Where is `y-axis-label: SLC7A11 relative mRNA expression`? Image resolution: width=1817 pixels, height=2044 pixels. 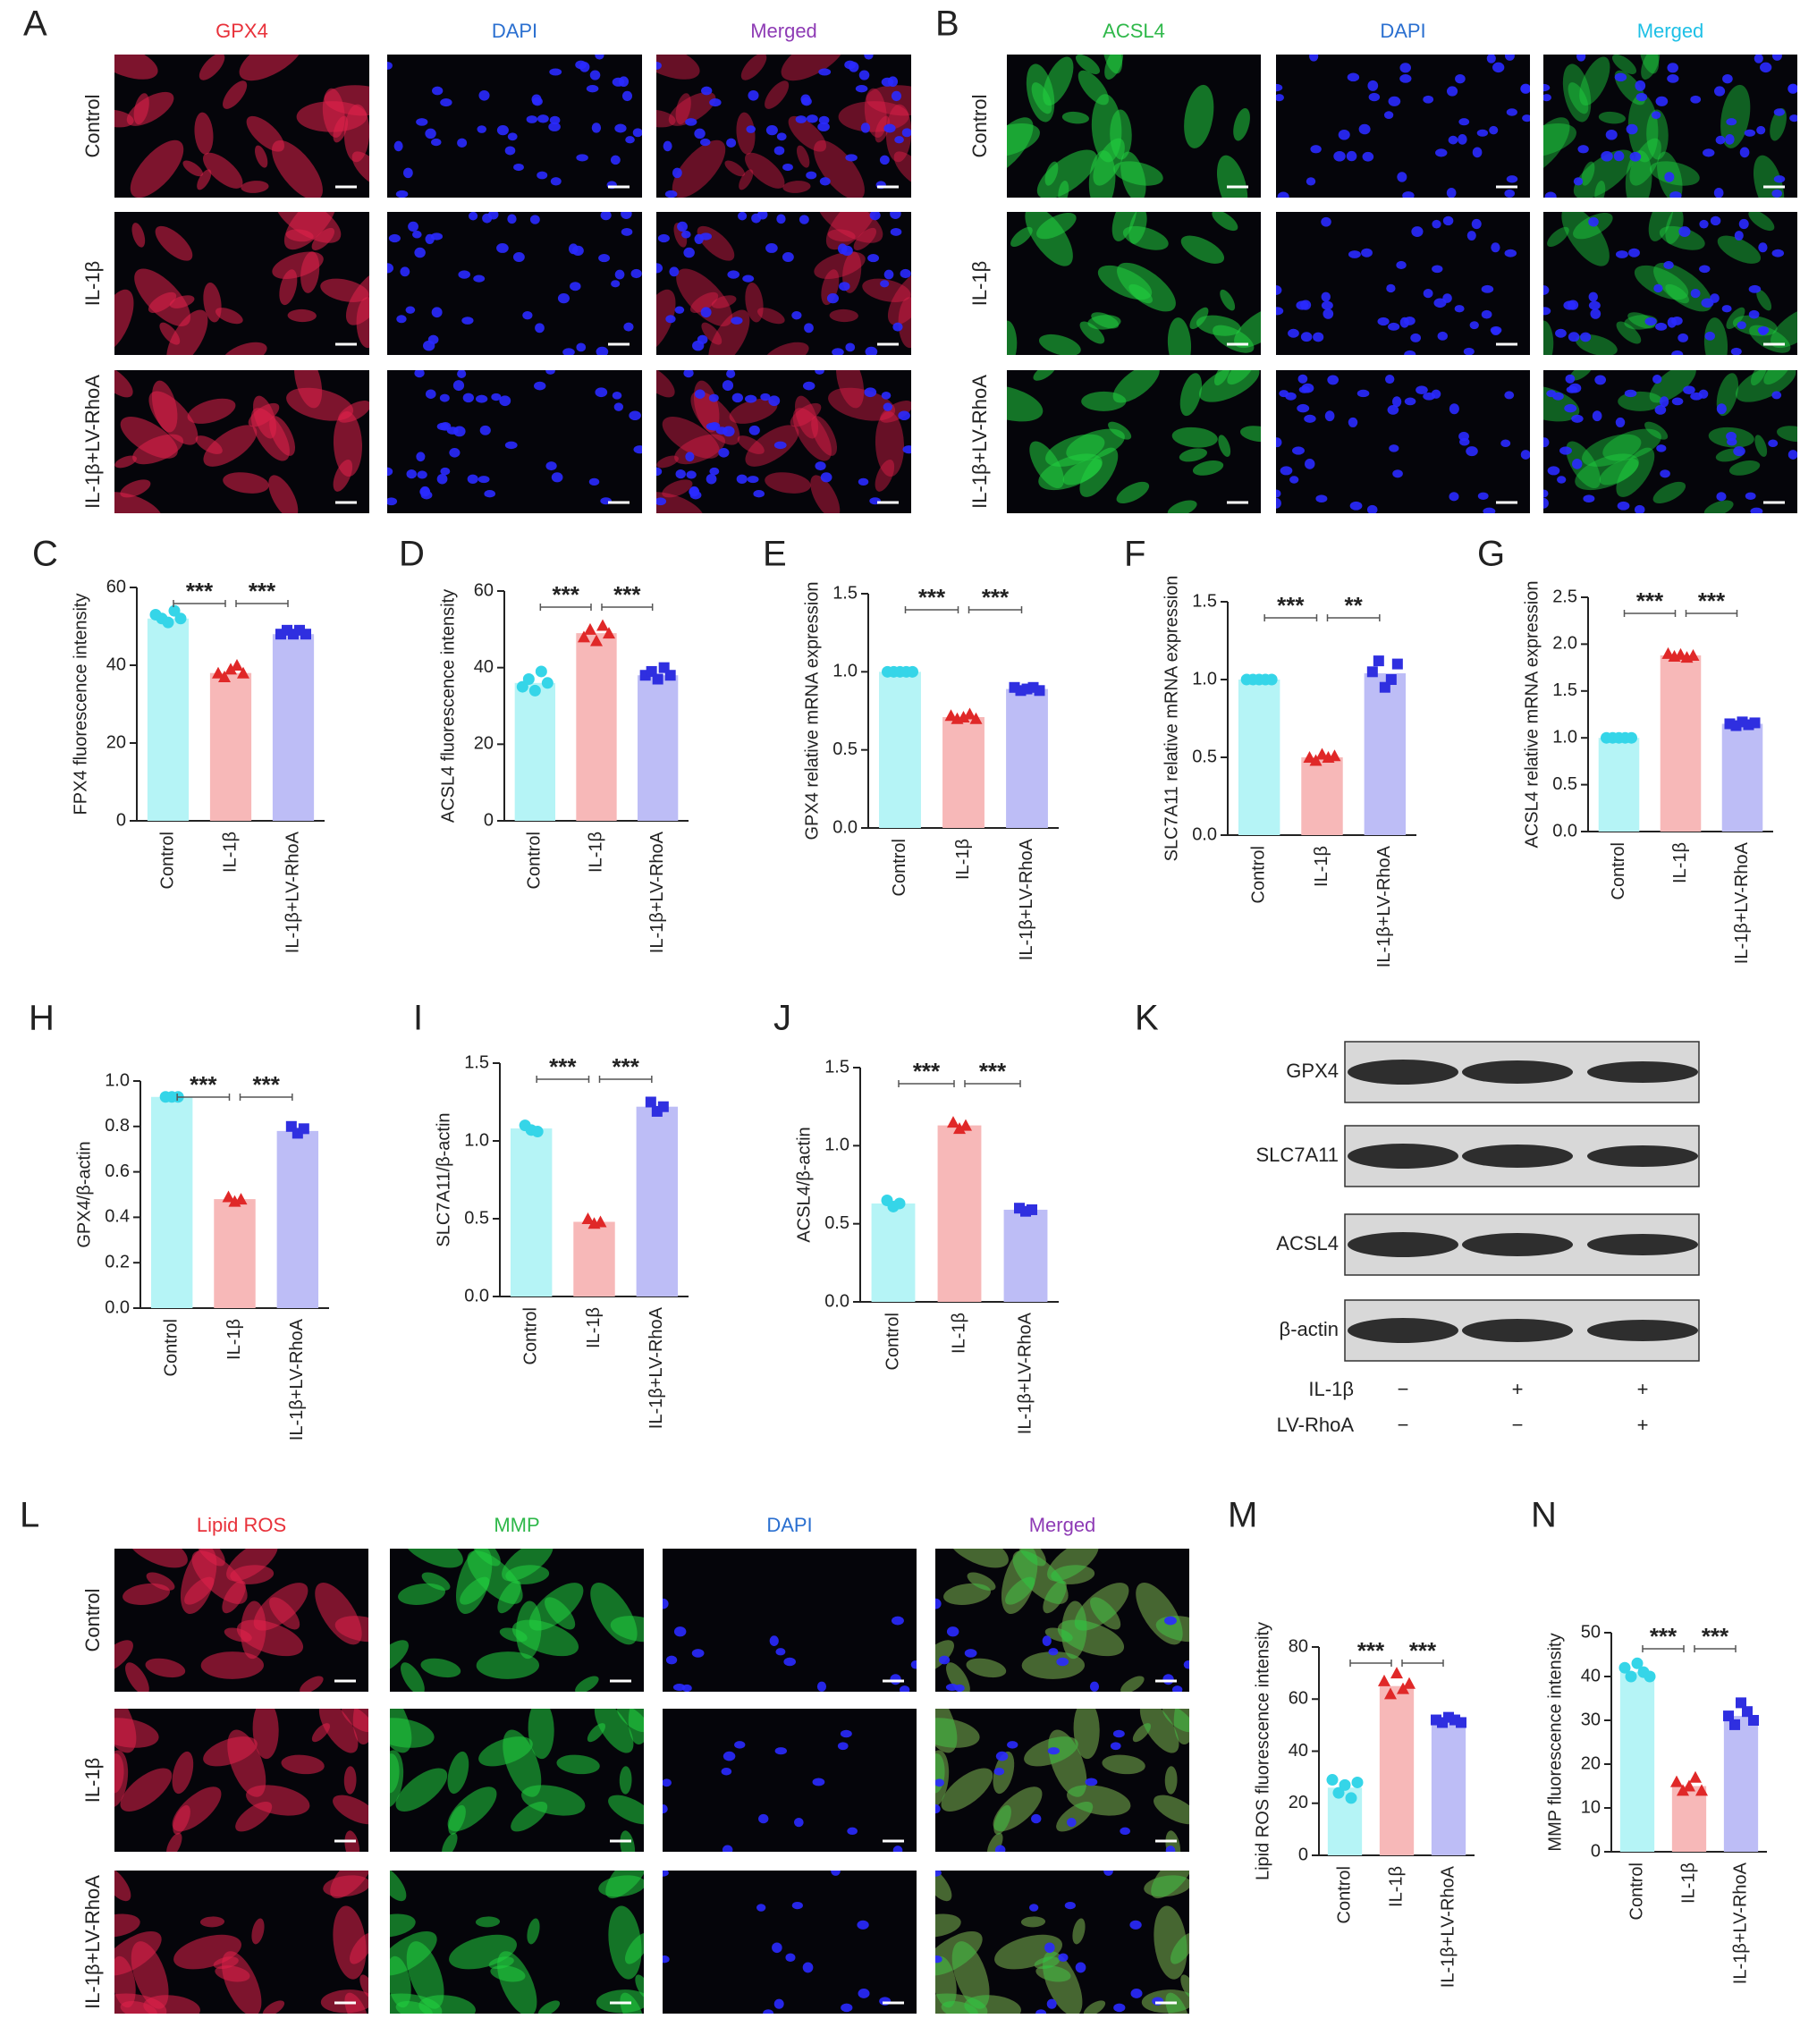
y-axis-label: SLC7A11 relative mRNA expression is located at coordinates (1171, 719).